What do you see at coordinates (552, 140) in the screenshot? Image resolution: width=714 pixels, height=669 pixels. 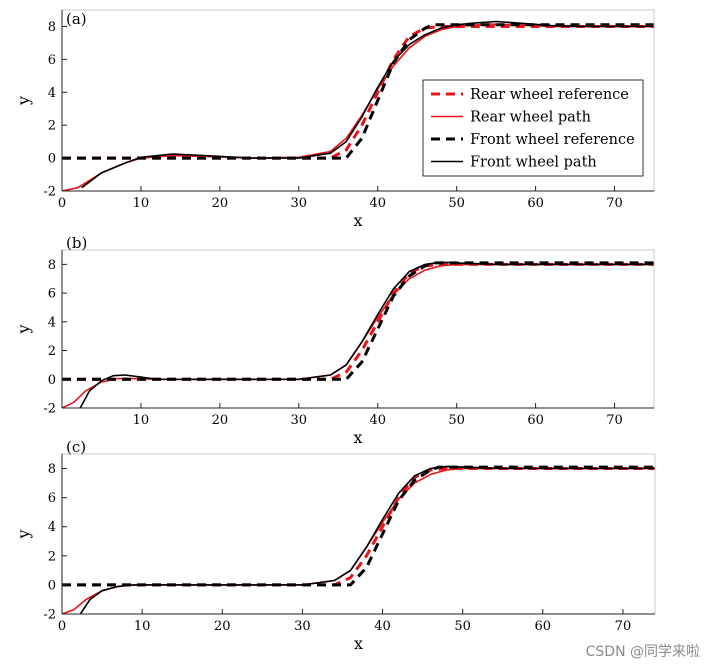 I see `legend-entry: Front wheel reference` at bounding box center [552, 140].